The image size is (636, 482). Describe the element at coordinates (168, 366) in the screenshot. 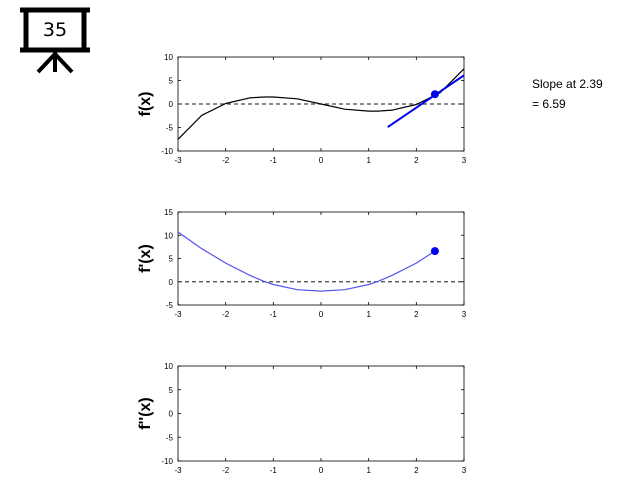

I see `plot-3-ytick-label: 10` at that location.